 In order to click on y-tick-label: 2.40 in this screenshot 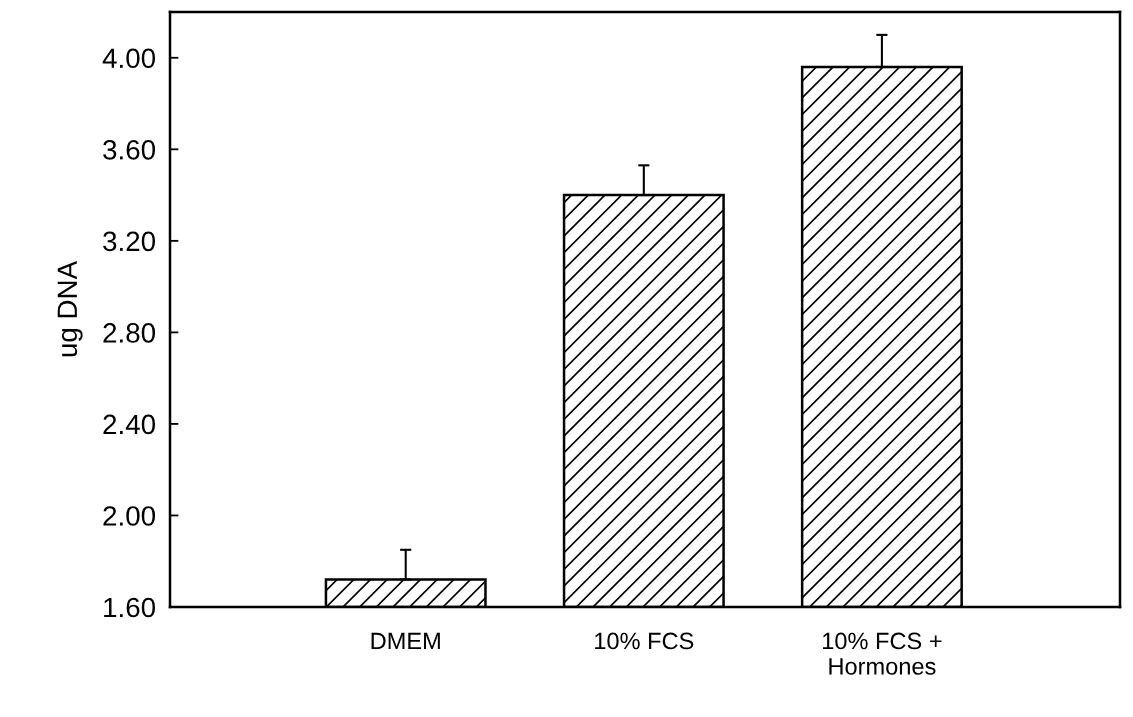, I will do `click(129, 424)`.